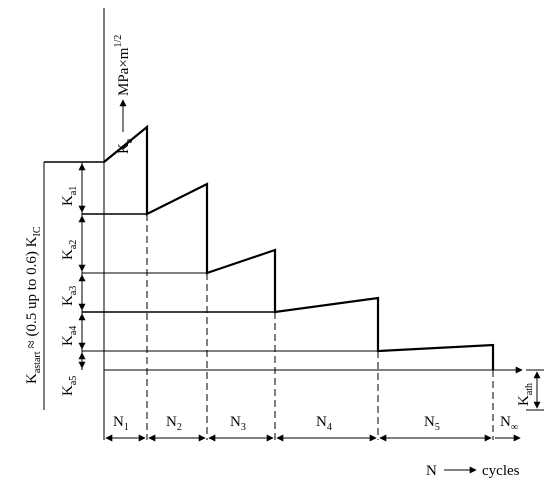 The width and height of the screenshot is (544, 483). I want to click on svg-text: Ka5, so click(69, 386).